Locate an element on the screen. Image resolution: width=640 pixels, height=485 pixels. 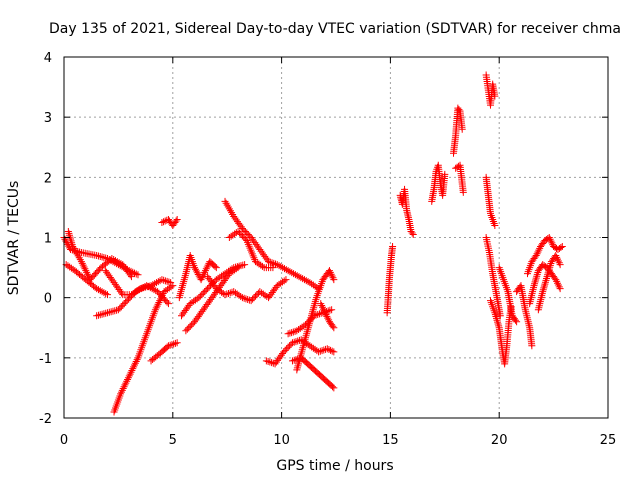
series-trace-e is located at coordinates (138, 283).